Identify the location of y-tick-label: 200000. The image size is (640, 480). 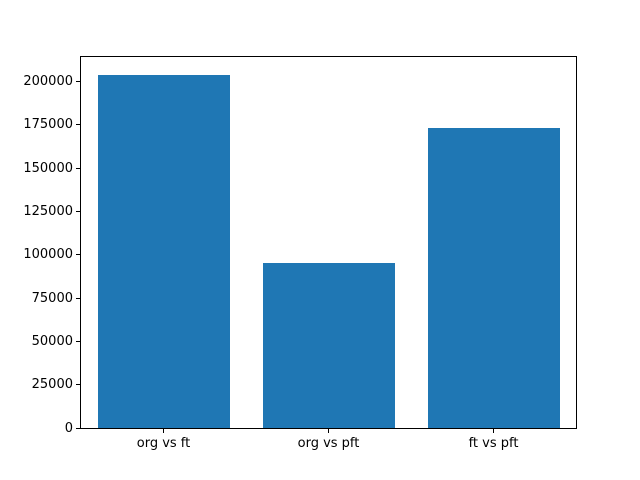
(48, 82).